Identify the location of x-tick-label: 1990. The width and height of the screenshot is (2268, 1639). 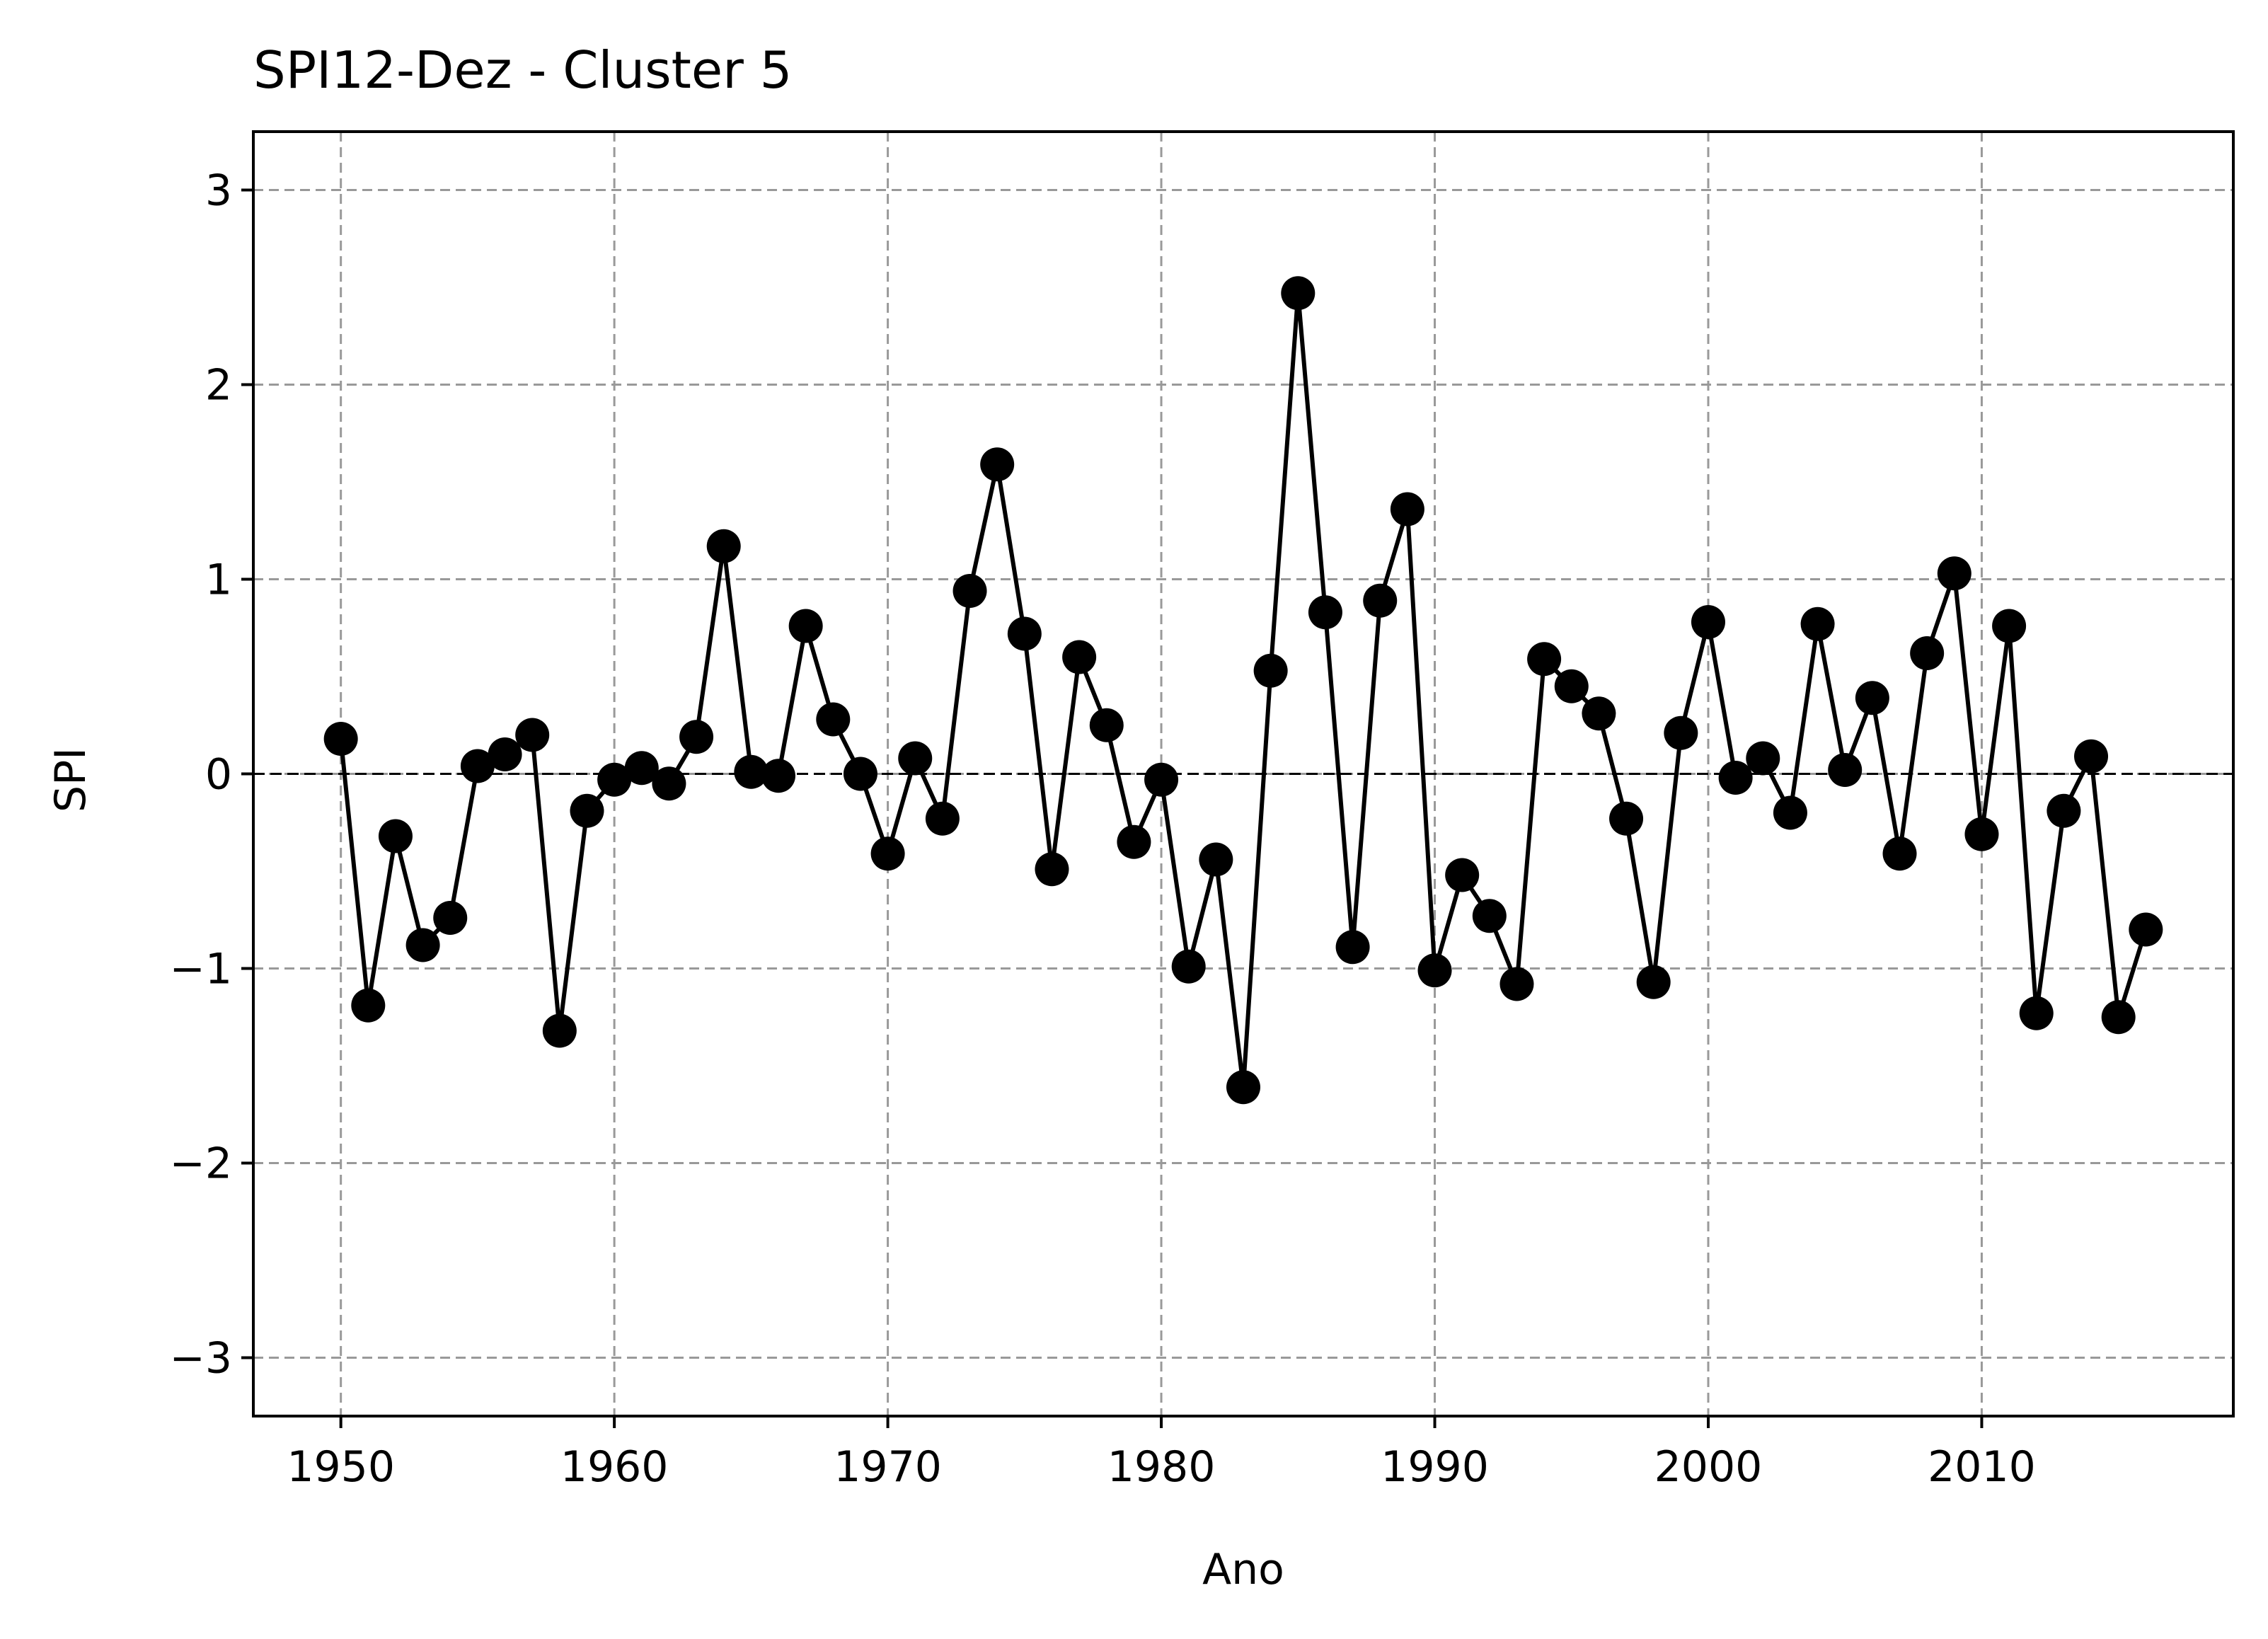
(1435, 1467).